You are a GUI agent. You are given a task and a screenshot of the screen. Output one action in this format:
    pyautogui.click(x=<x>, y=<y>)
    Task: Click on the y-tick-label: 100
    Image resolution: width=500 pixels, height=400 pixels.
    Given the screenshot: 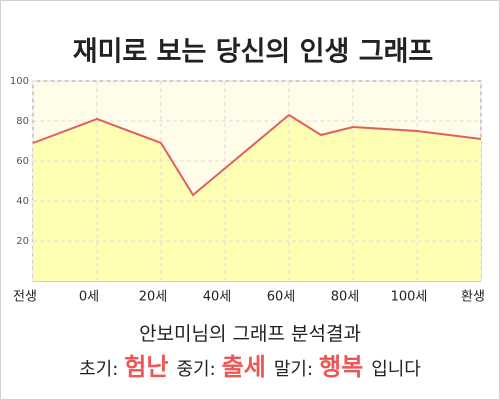 What is the action you would take?
    pyautogui.click(x=19, y=81)
    